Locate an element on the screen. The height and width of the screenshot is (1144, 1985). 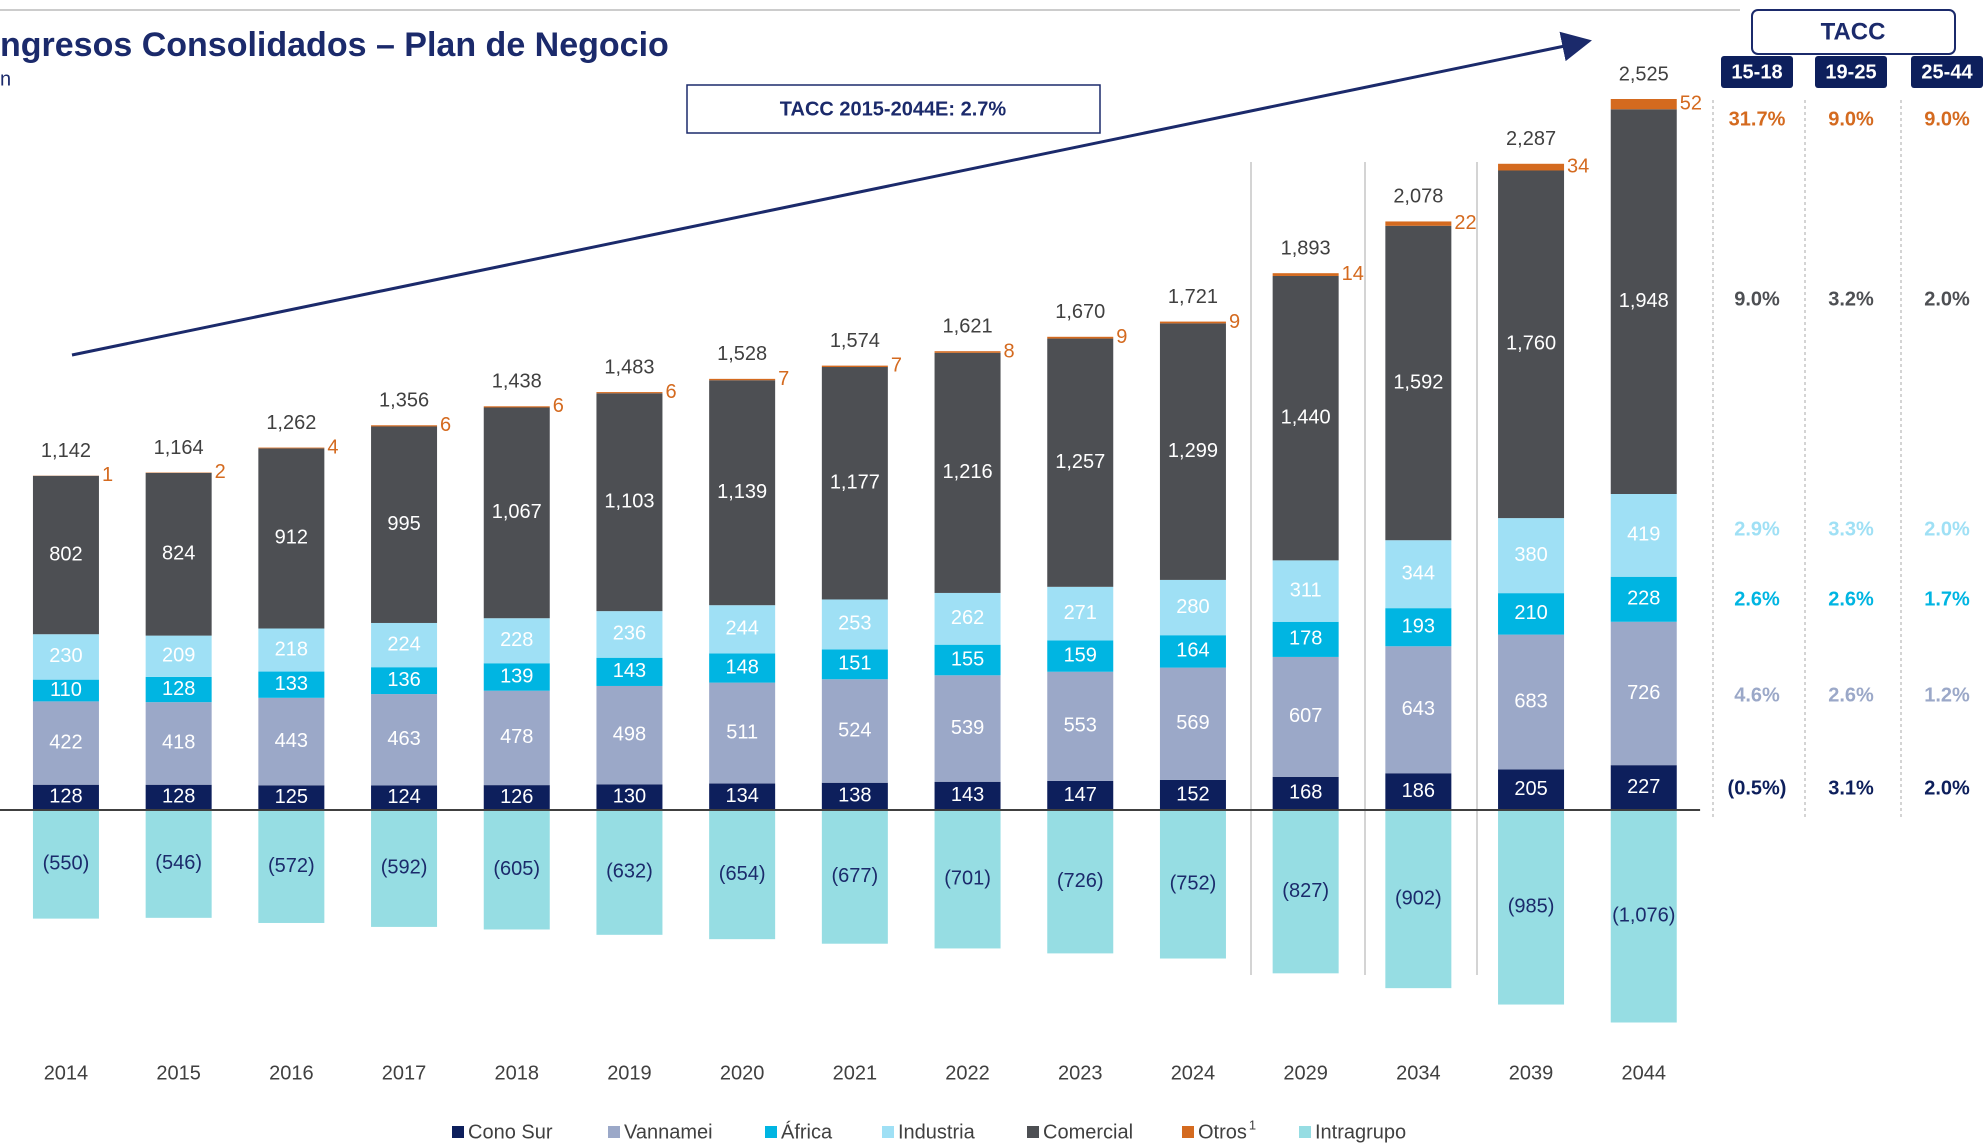
data-label: 134 is located at coordinates (741, 796).